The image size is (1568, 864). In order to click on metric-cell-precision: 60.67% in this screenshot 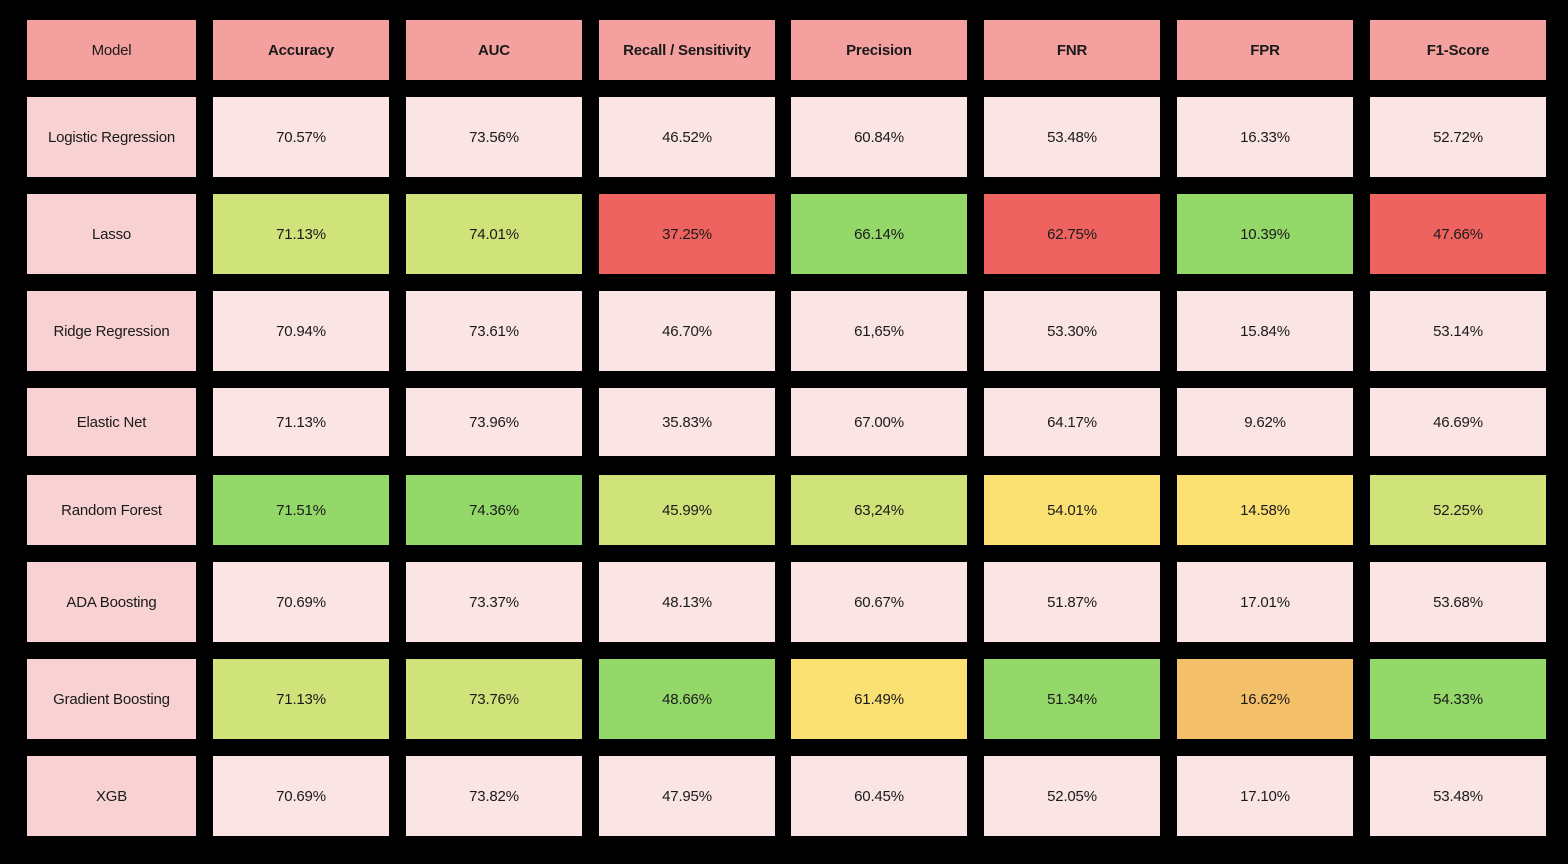, I will do `click(879, 602)`.